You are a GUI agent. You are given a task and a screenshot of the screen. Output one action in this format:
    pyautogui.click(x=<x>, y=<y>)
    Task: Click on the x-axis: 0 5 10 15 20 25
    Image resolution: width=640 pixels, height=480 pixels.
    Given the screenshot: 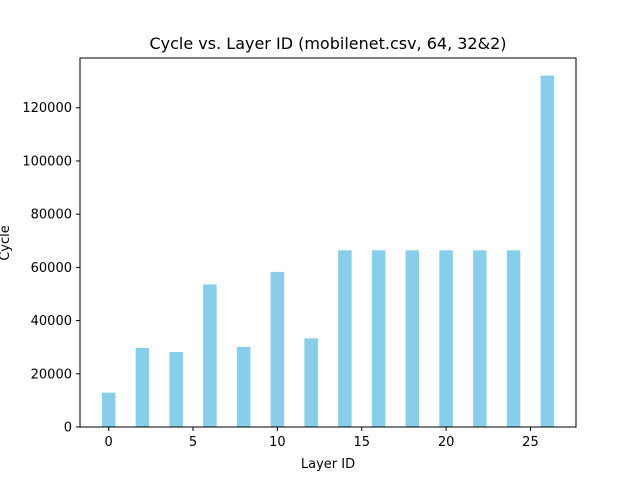 What is the action you would take?
    pyautogui.click(x=322, y=438)
    